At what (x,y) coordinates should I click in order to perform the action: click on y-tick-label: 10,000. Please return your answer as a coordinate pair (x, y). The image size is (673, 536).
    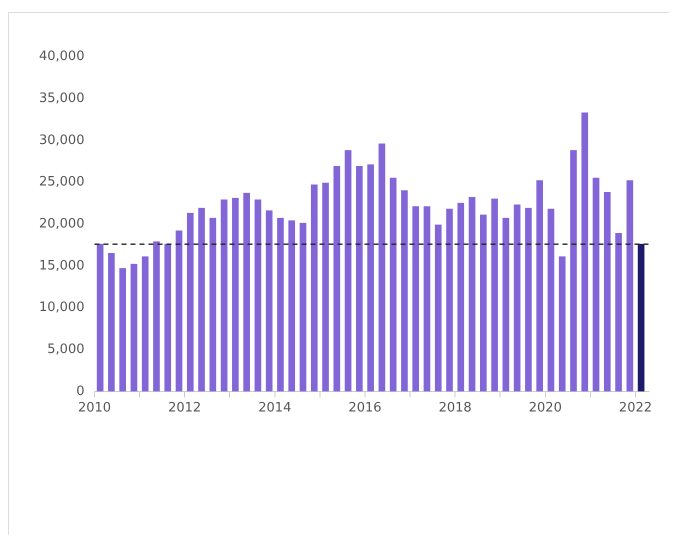
    Looking at the image, I should click on (61, 308).